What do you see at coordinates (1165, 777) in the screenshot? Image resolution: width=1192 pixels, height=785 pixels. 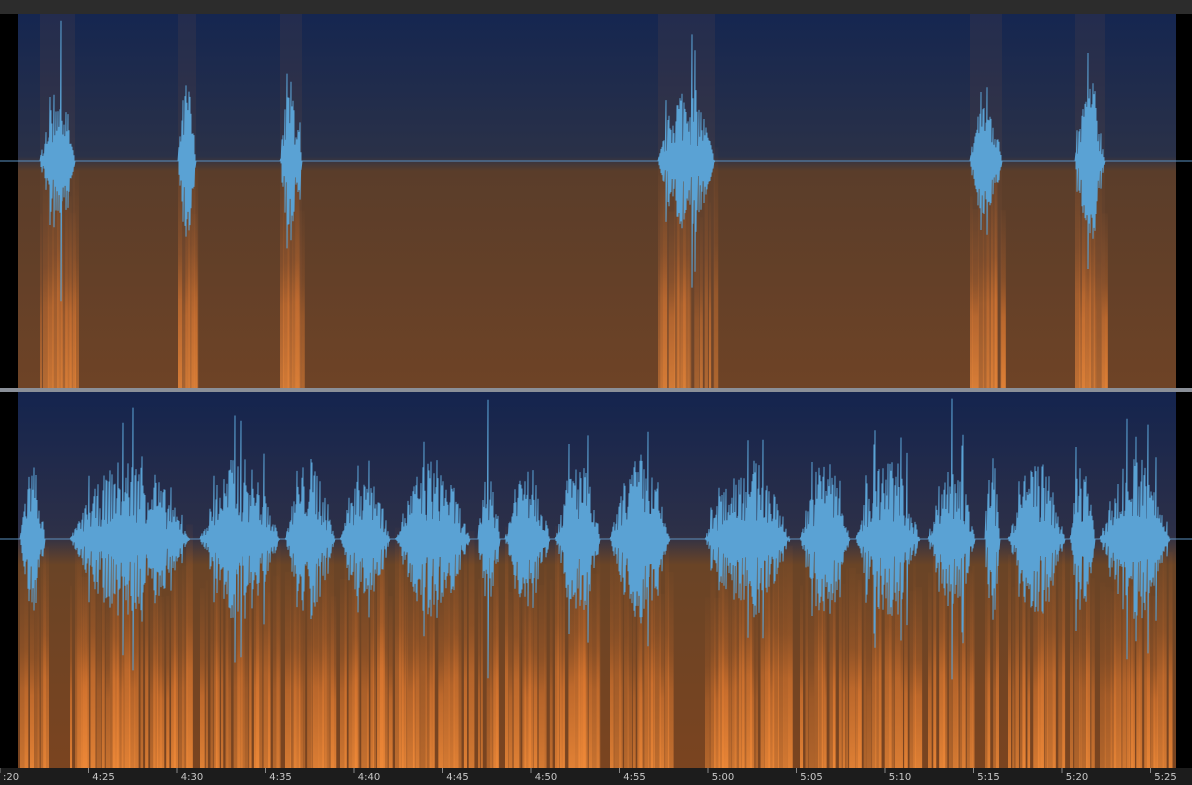 I see `time-label: 5:25` at bounding box center [1165, 777].